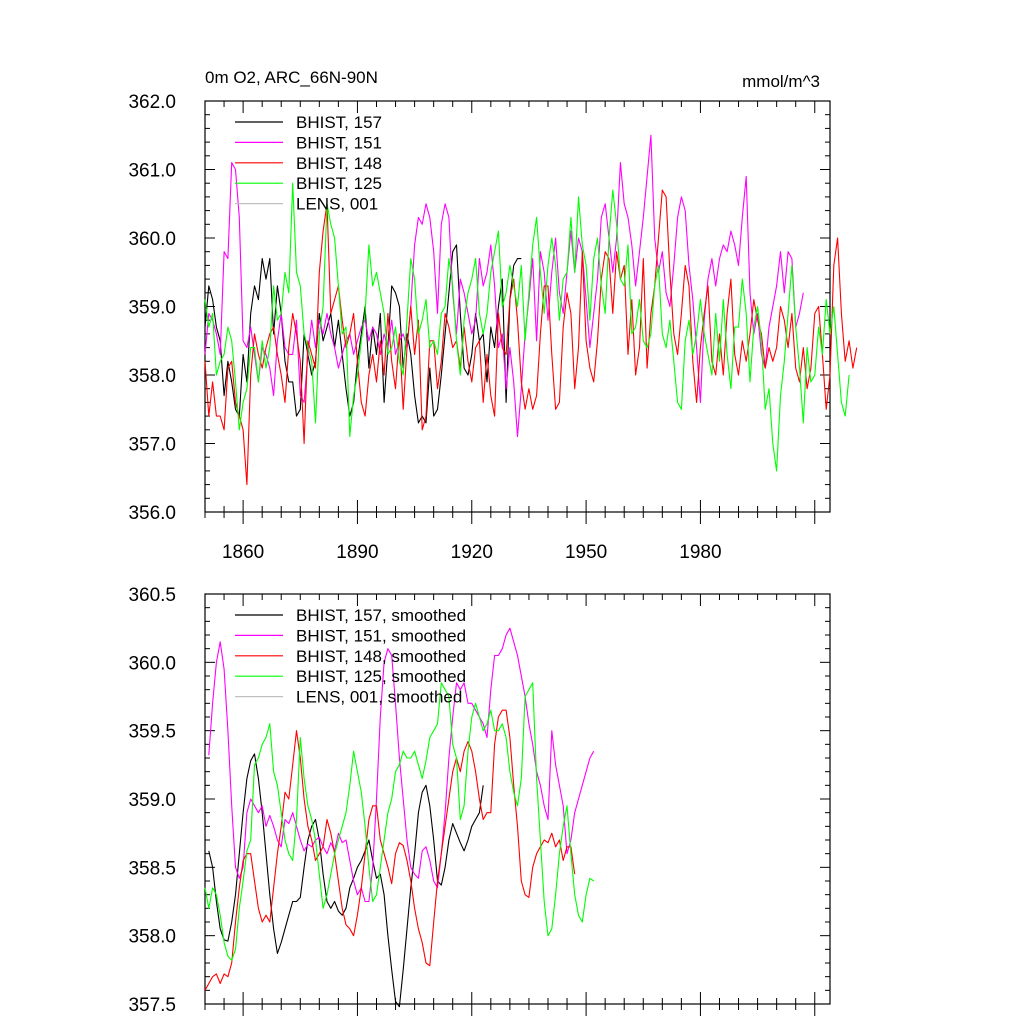 Image resolution: width=1024 pixels, height=1024 pixels. What do you see at coordinates (152, 732) in the screenshot?
I see `y-tick-label: 359.5` at bounding box center [152, 732].